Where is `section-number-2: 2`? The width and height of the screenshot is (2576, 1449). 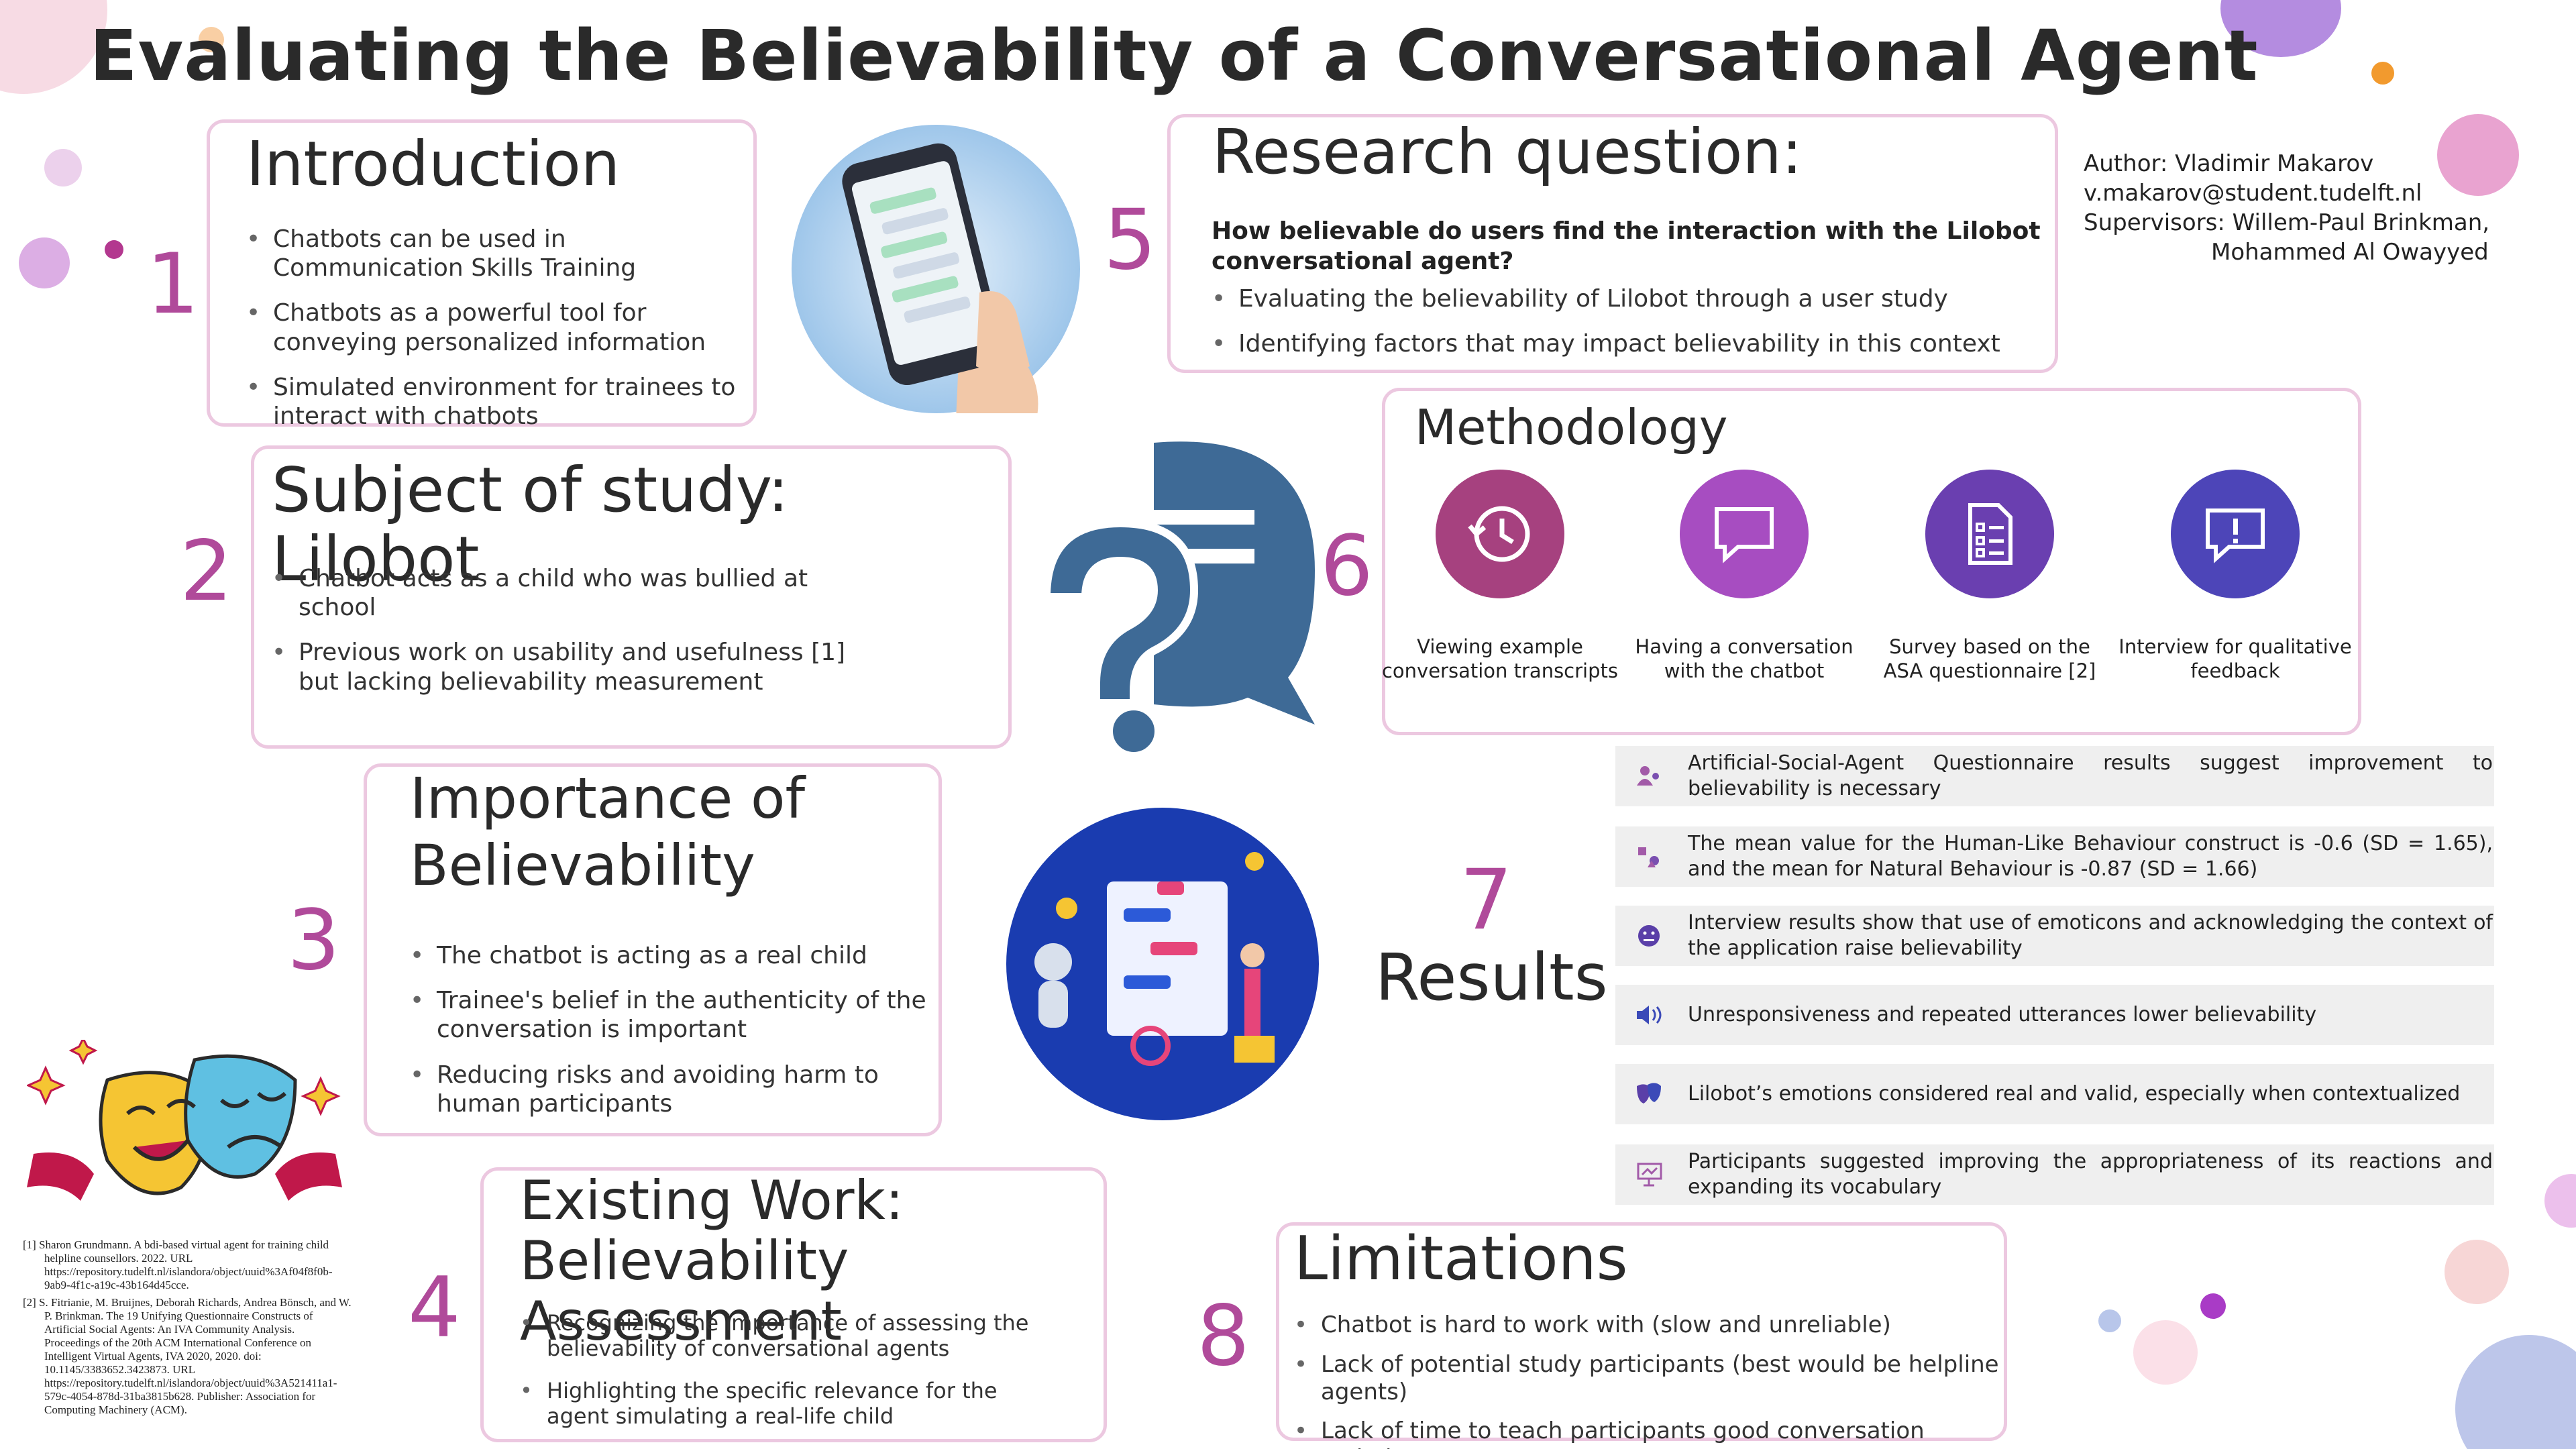
section-number-2: 2 is located at coordinates (206, 571).